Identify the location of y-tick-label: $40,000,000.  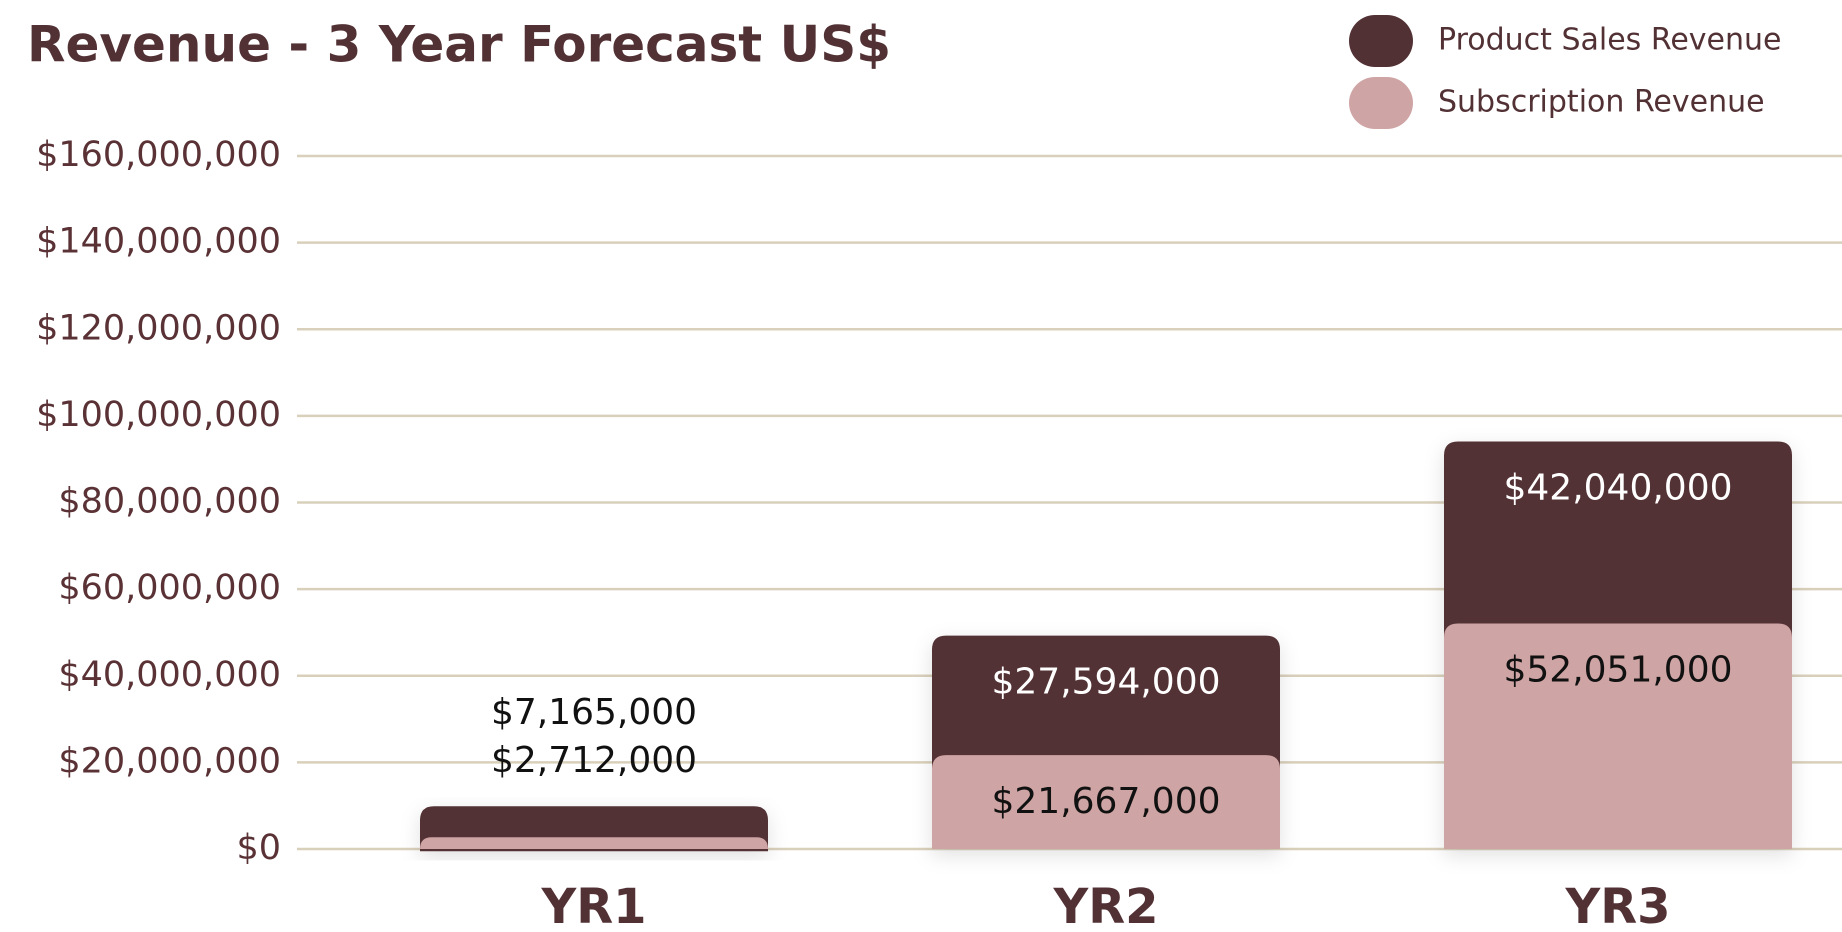
(169, 675).